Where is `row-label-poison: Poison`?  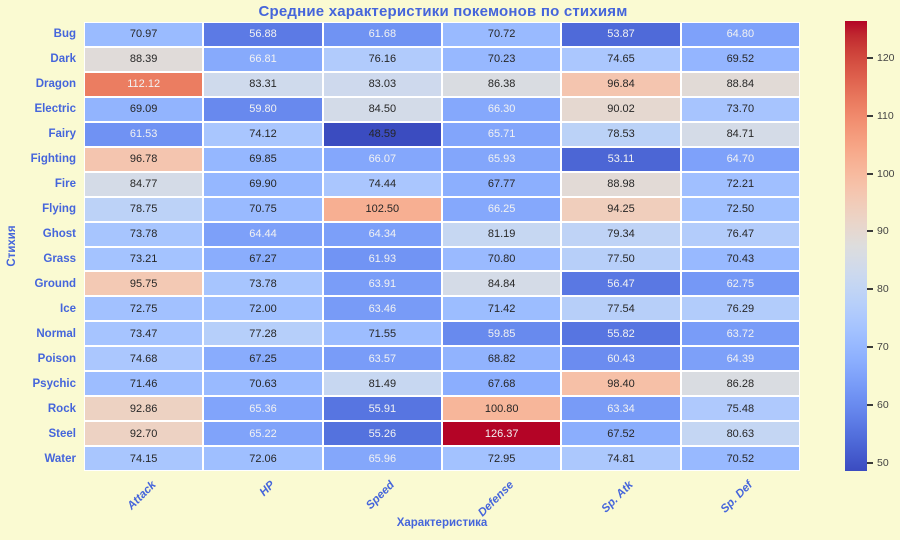 row-label-poison: Poison is located at coordinates (56, 359).